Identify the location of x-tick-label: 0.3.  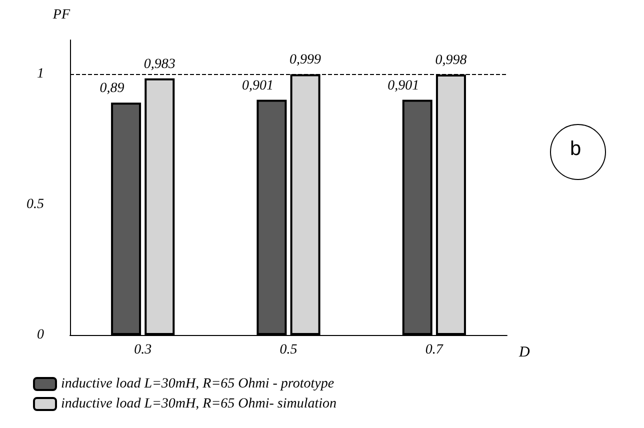
(143, 350).